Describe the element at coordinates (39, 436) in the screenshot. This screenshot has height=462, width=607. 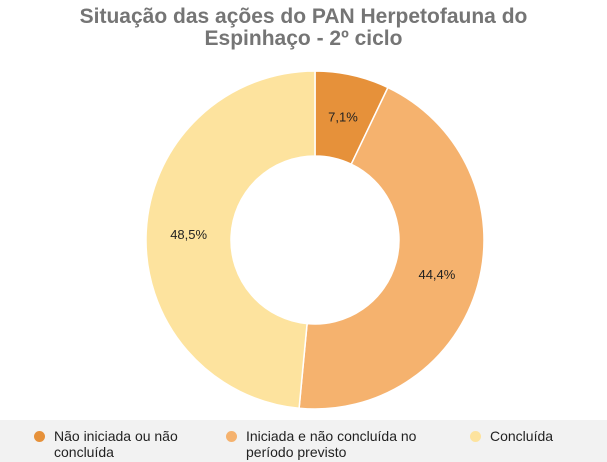
I see `legend-swatch-nao-iniciada` at that location.